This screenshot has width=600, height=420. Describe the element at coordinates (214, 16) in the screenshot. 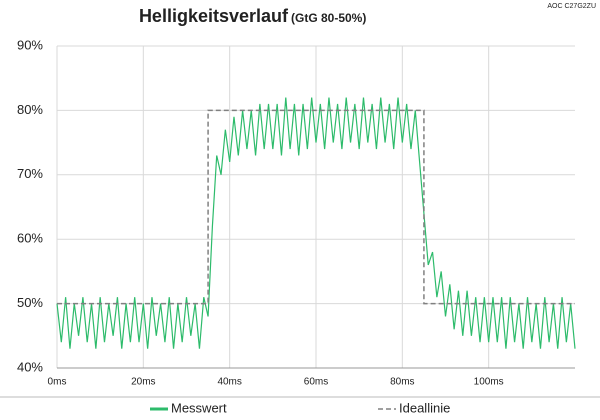

I see `chart-title: Helligkeitsverlauf` at that location.